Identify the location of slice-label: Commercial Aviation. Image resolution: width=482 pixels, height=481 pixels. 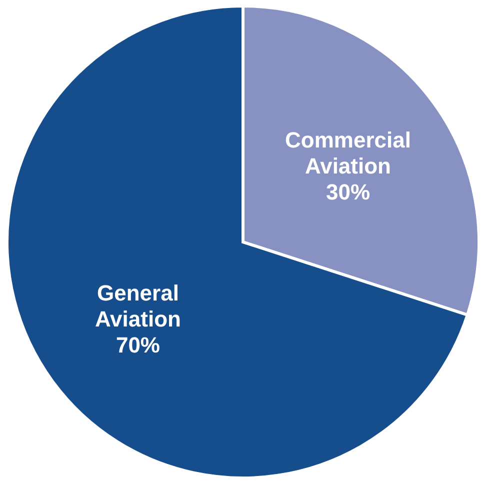
(348, 152).